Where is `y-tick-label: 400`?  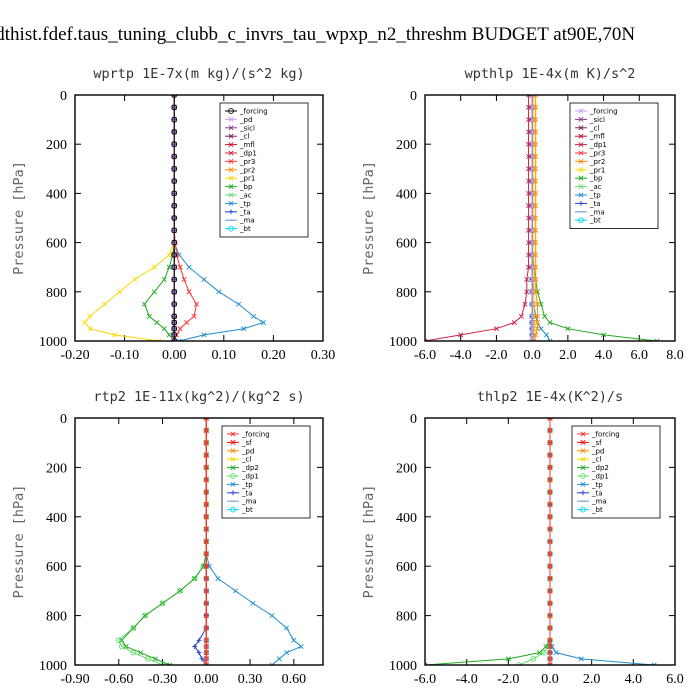 y-tick-label: 400 is located at coordinates (406, 194).